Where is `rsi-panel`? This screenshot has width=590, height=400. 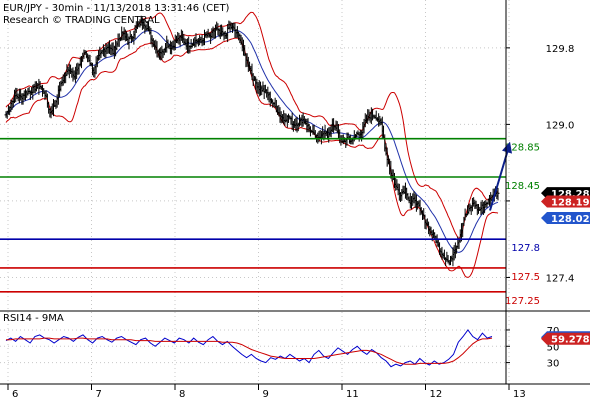
rsi-panel is located at coordinates (249, 348).